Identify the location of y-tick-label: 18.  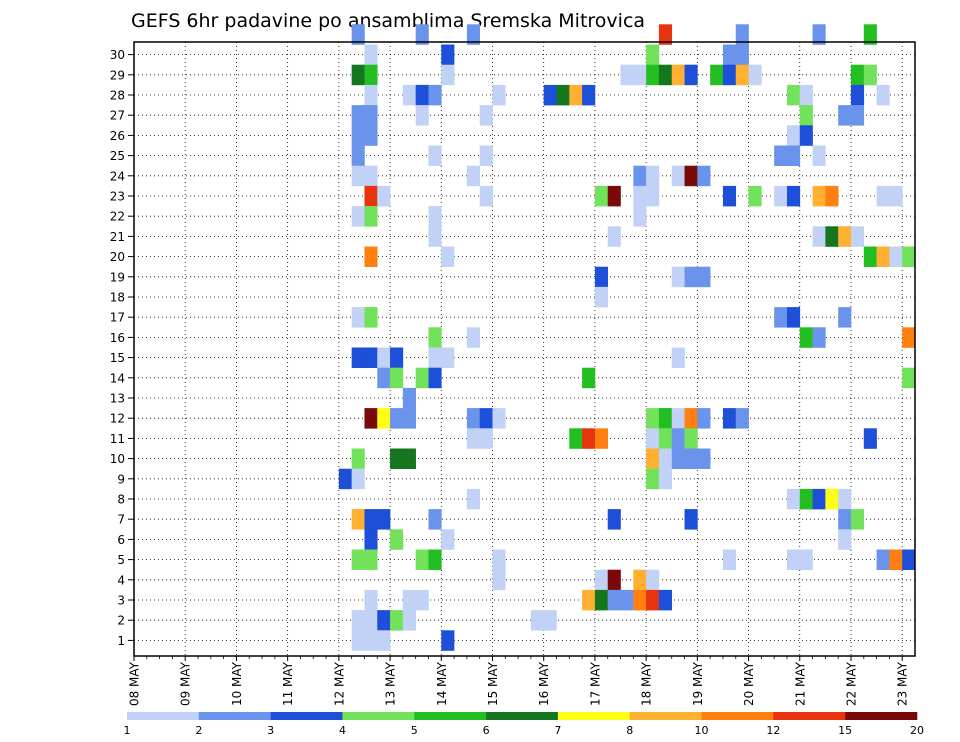
(117, 298).